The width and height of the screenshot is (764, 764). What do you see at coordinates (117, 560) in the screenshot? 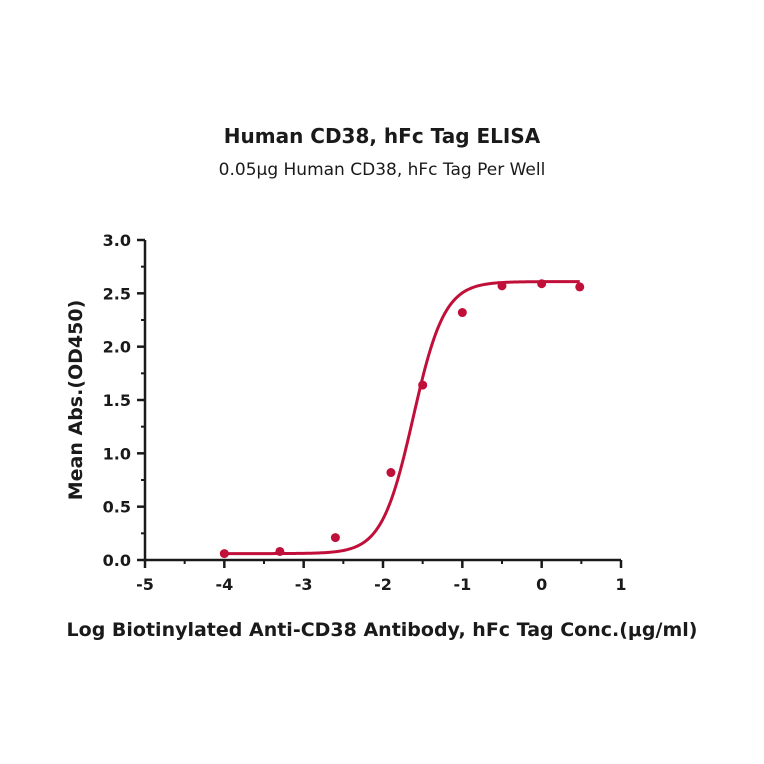
I see `y-tick-label: 0.0` at bounding box center [117, 560].